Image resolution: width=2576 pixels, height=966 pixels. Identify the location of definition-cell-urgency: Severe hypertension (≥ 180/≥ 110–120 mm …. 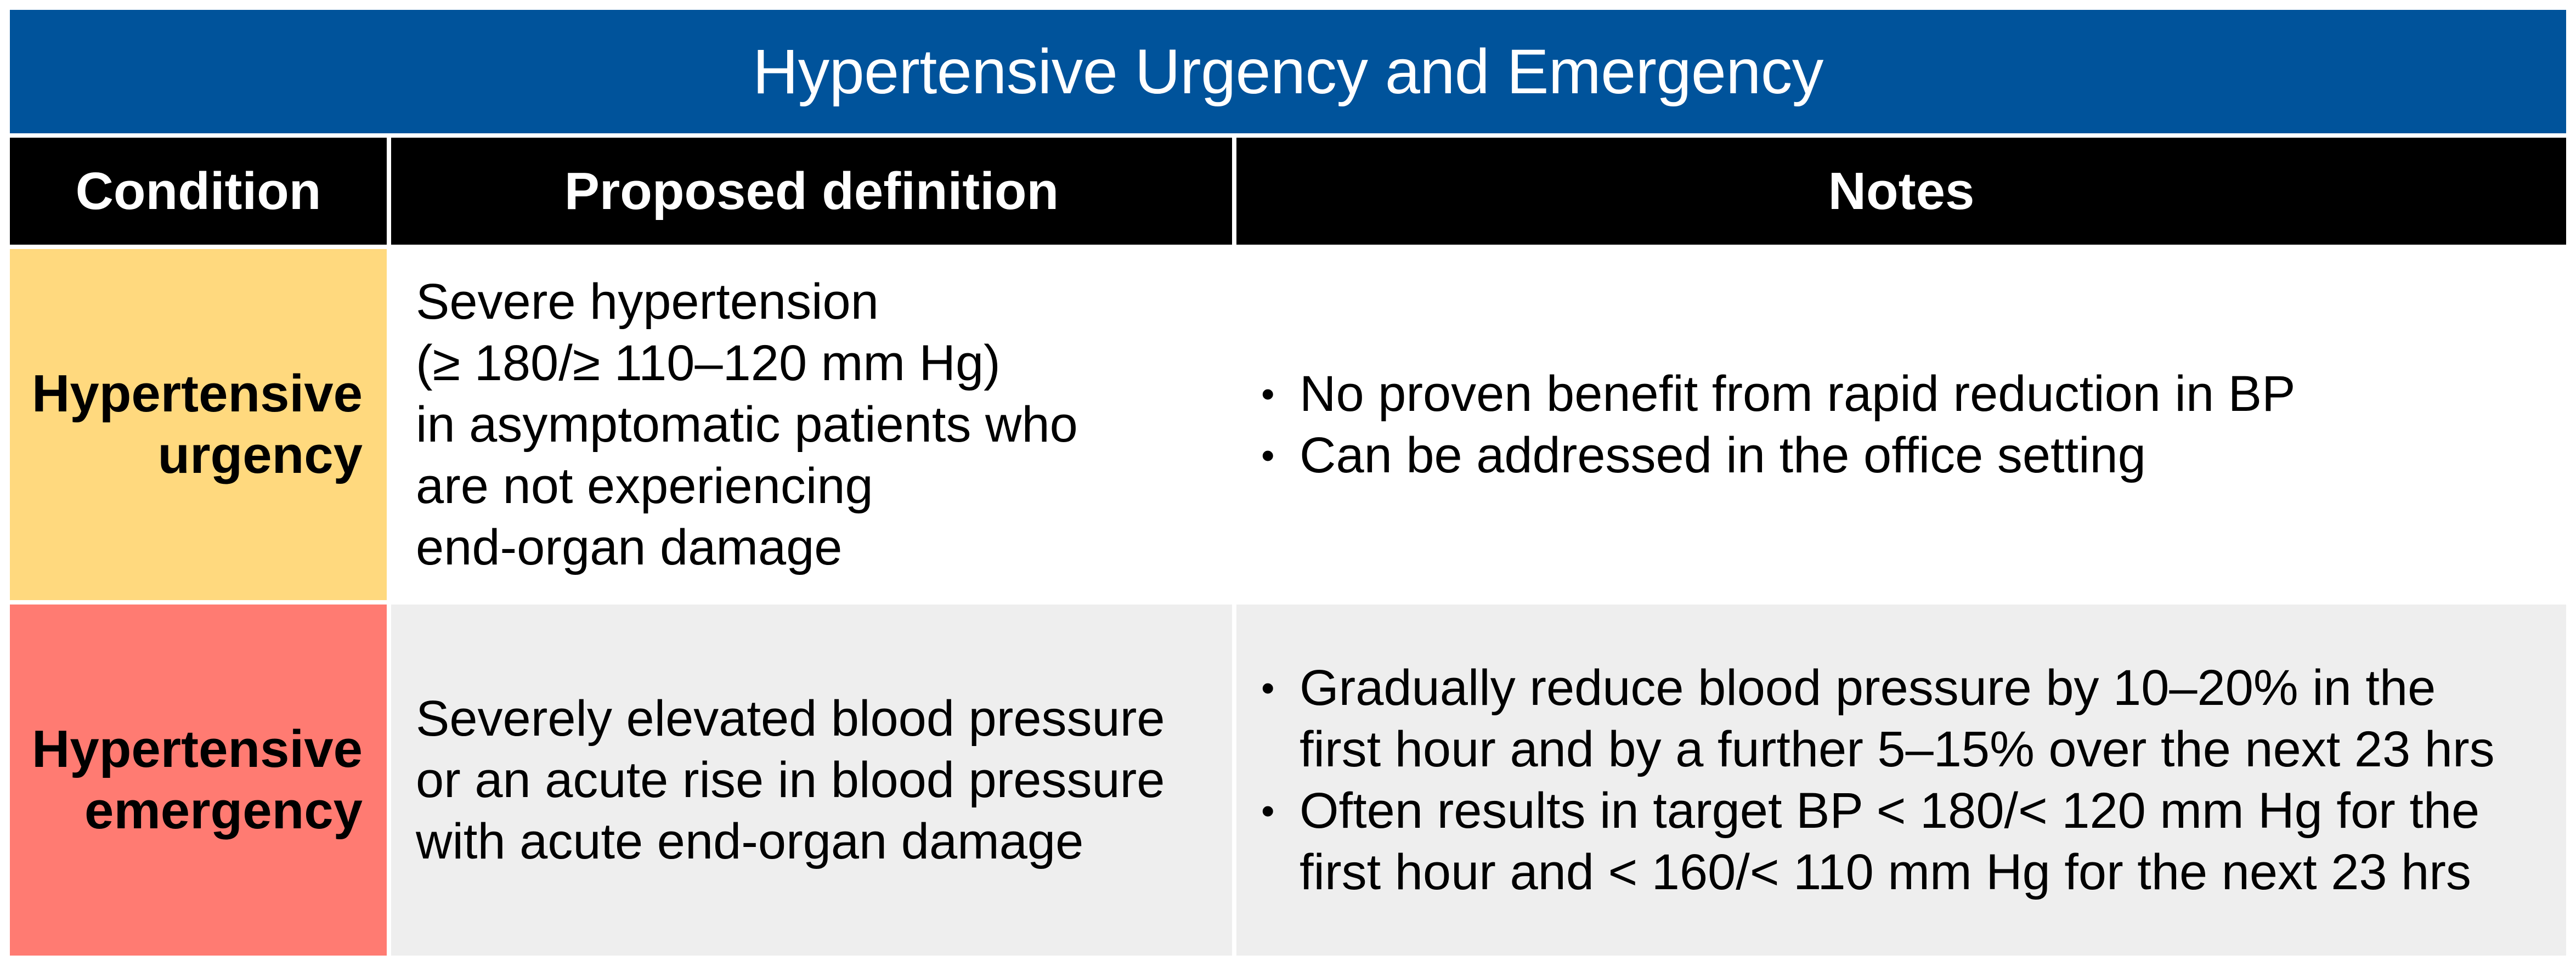
(811, 424).